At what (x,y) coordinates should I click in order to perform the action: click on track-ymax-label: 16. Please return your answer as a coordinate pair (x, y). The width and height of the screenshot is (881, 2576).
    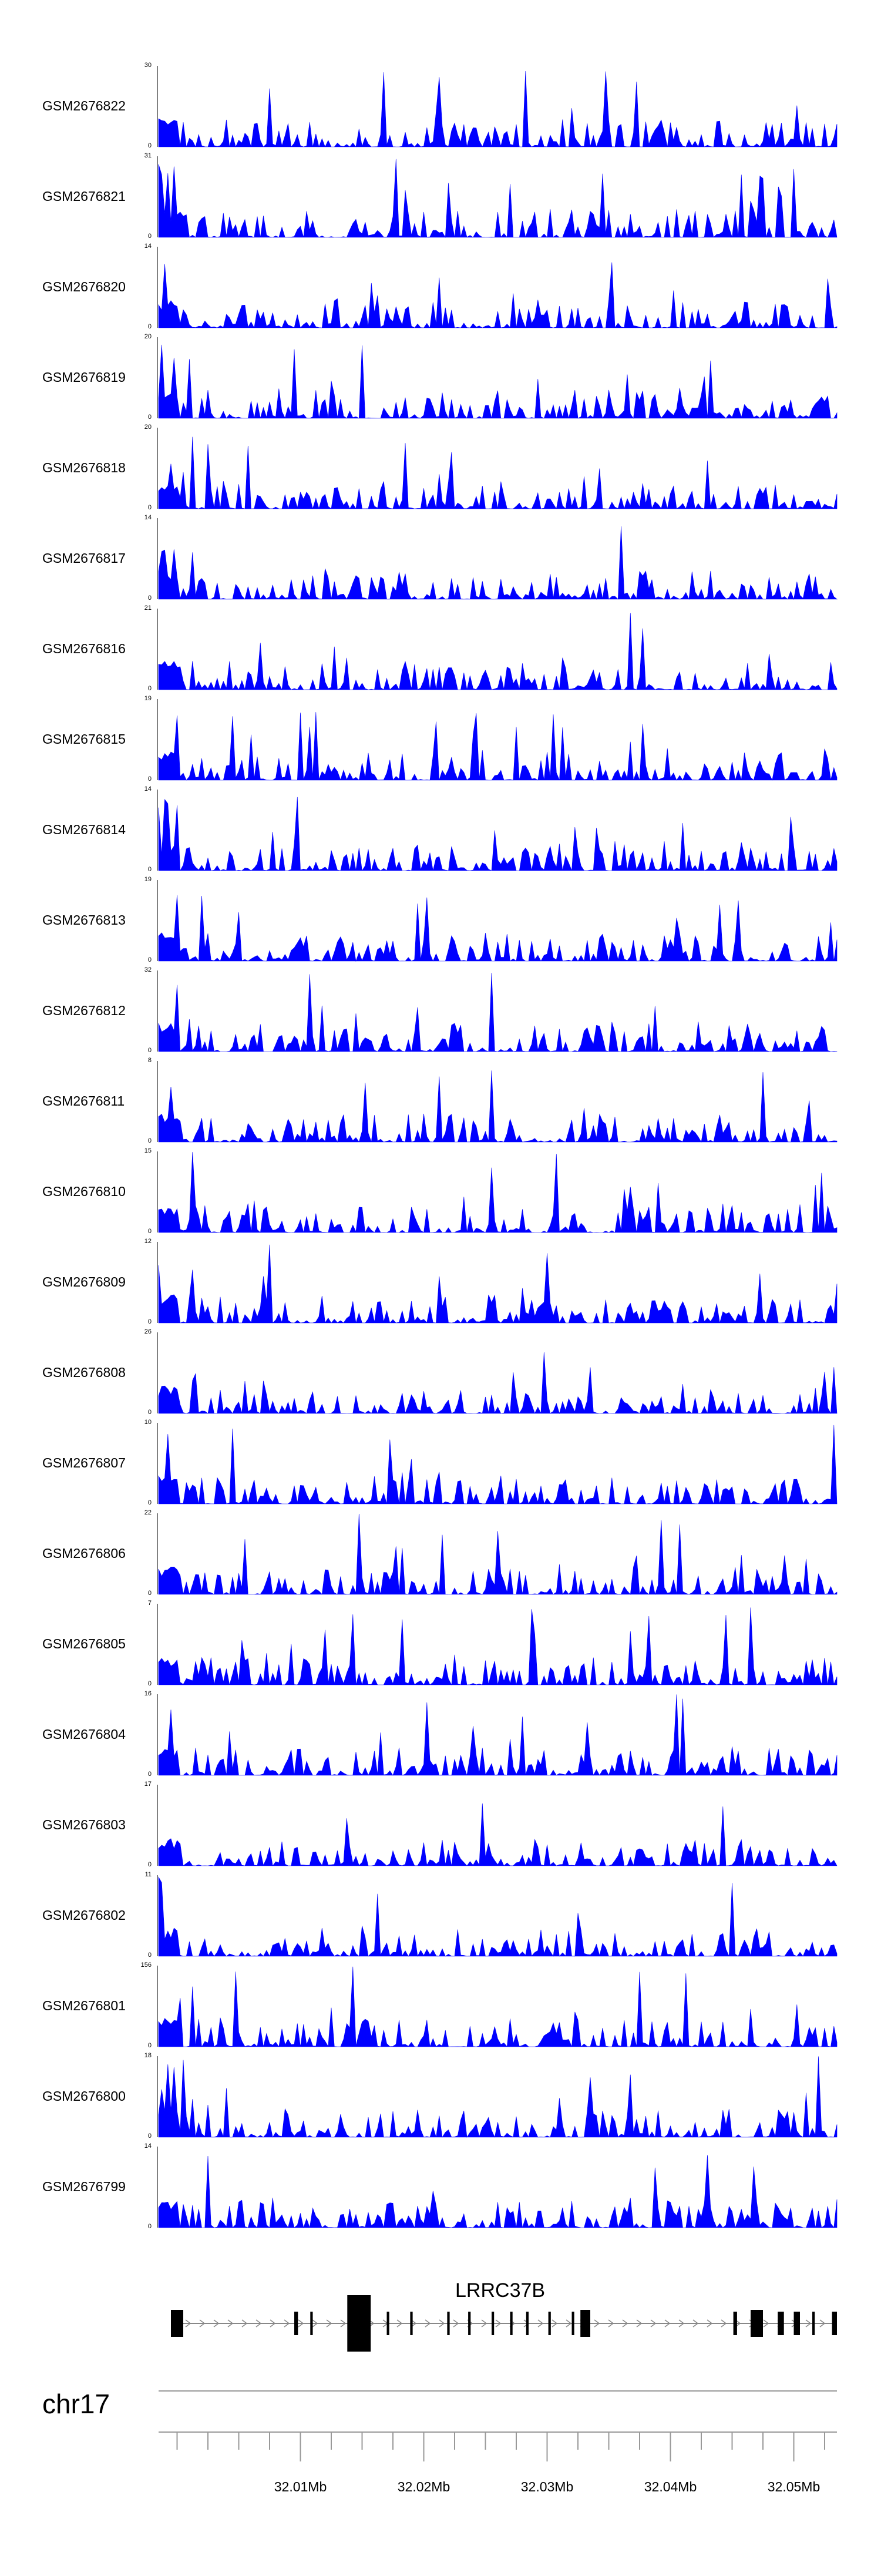
    Looking at the image, I should click on (148, 1693).